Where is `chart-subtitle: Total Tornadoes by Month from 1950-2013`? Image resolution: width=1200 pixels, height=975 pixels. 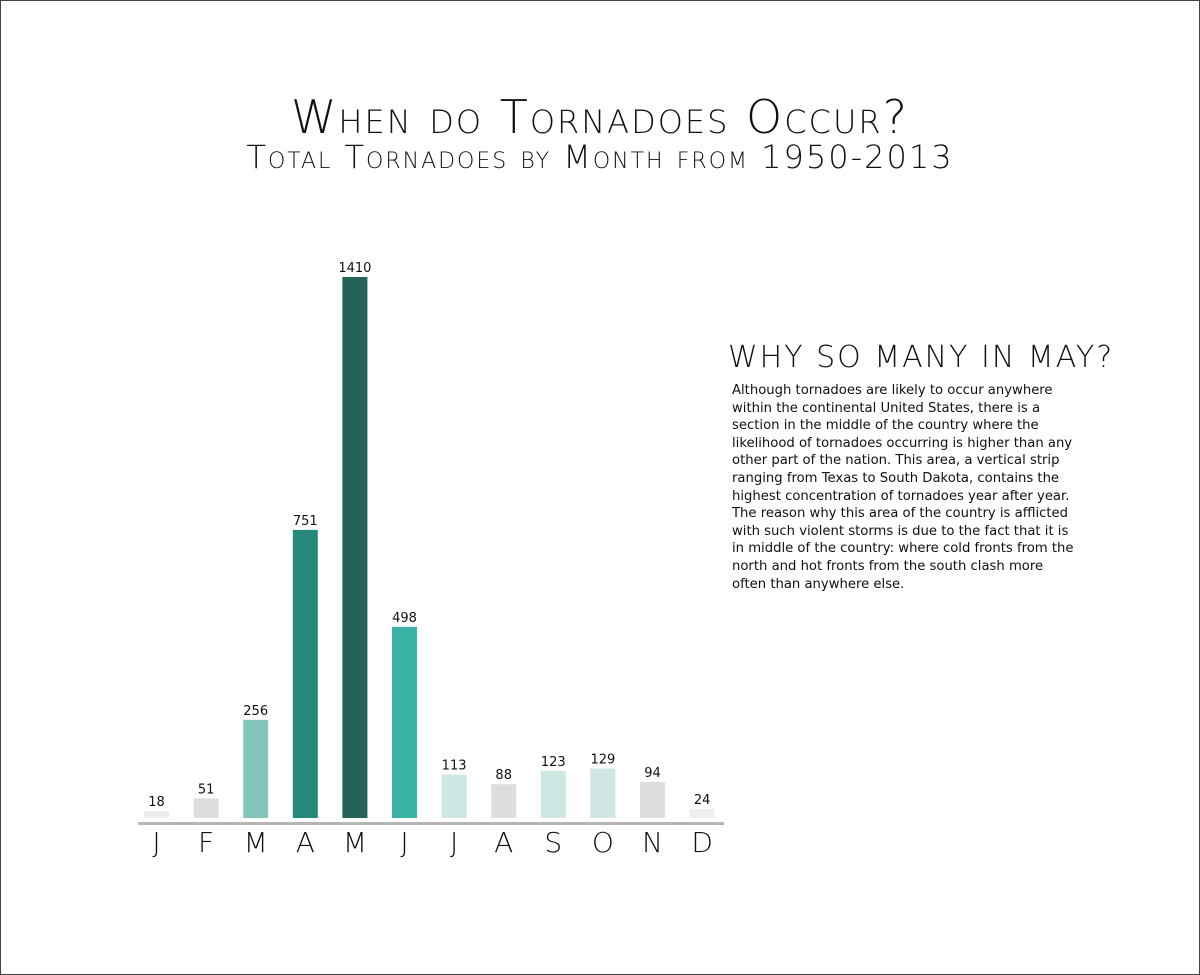
chart-subtitle: Total Tornadoes by Month from 1950-2013 is located at coordinates (600, 157).